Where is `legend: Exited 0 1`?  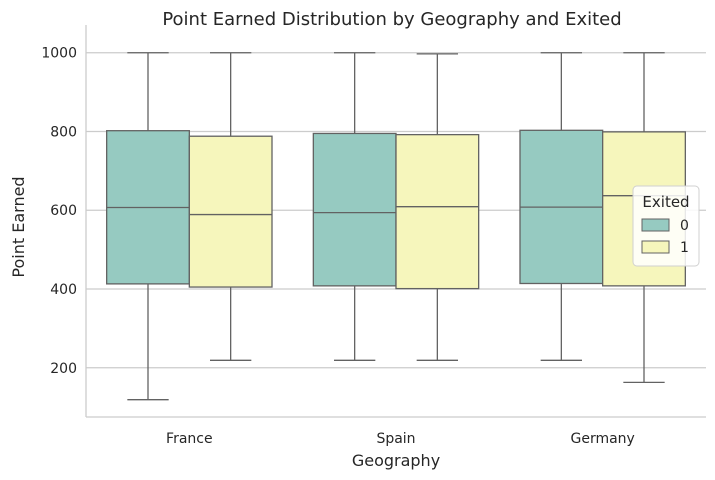 legend: Exited 0 1 is located at coordinates (666, 226).